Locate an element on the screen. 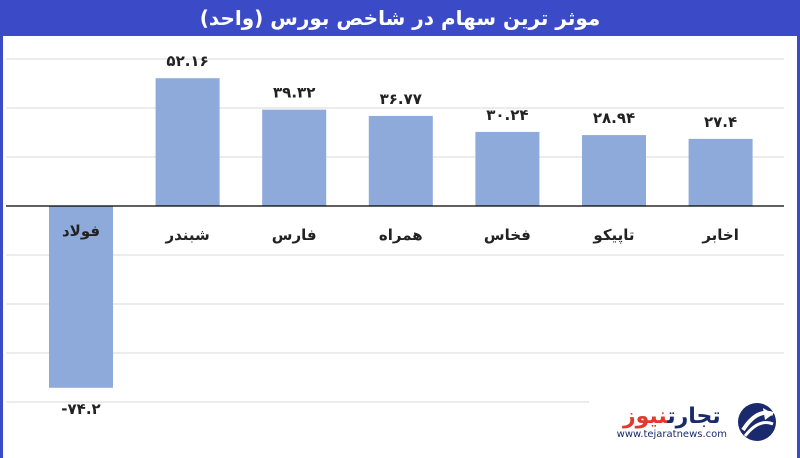 Image resolution: width=800 pixels, height=458 pixels. category-label: فولاد is located at coordinates (81, 231).